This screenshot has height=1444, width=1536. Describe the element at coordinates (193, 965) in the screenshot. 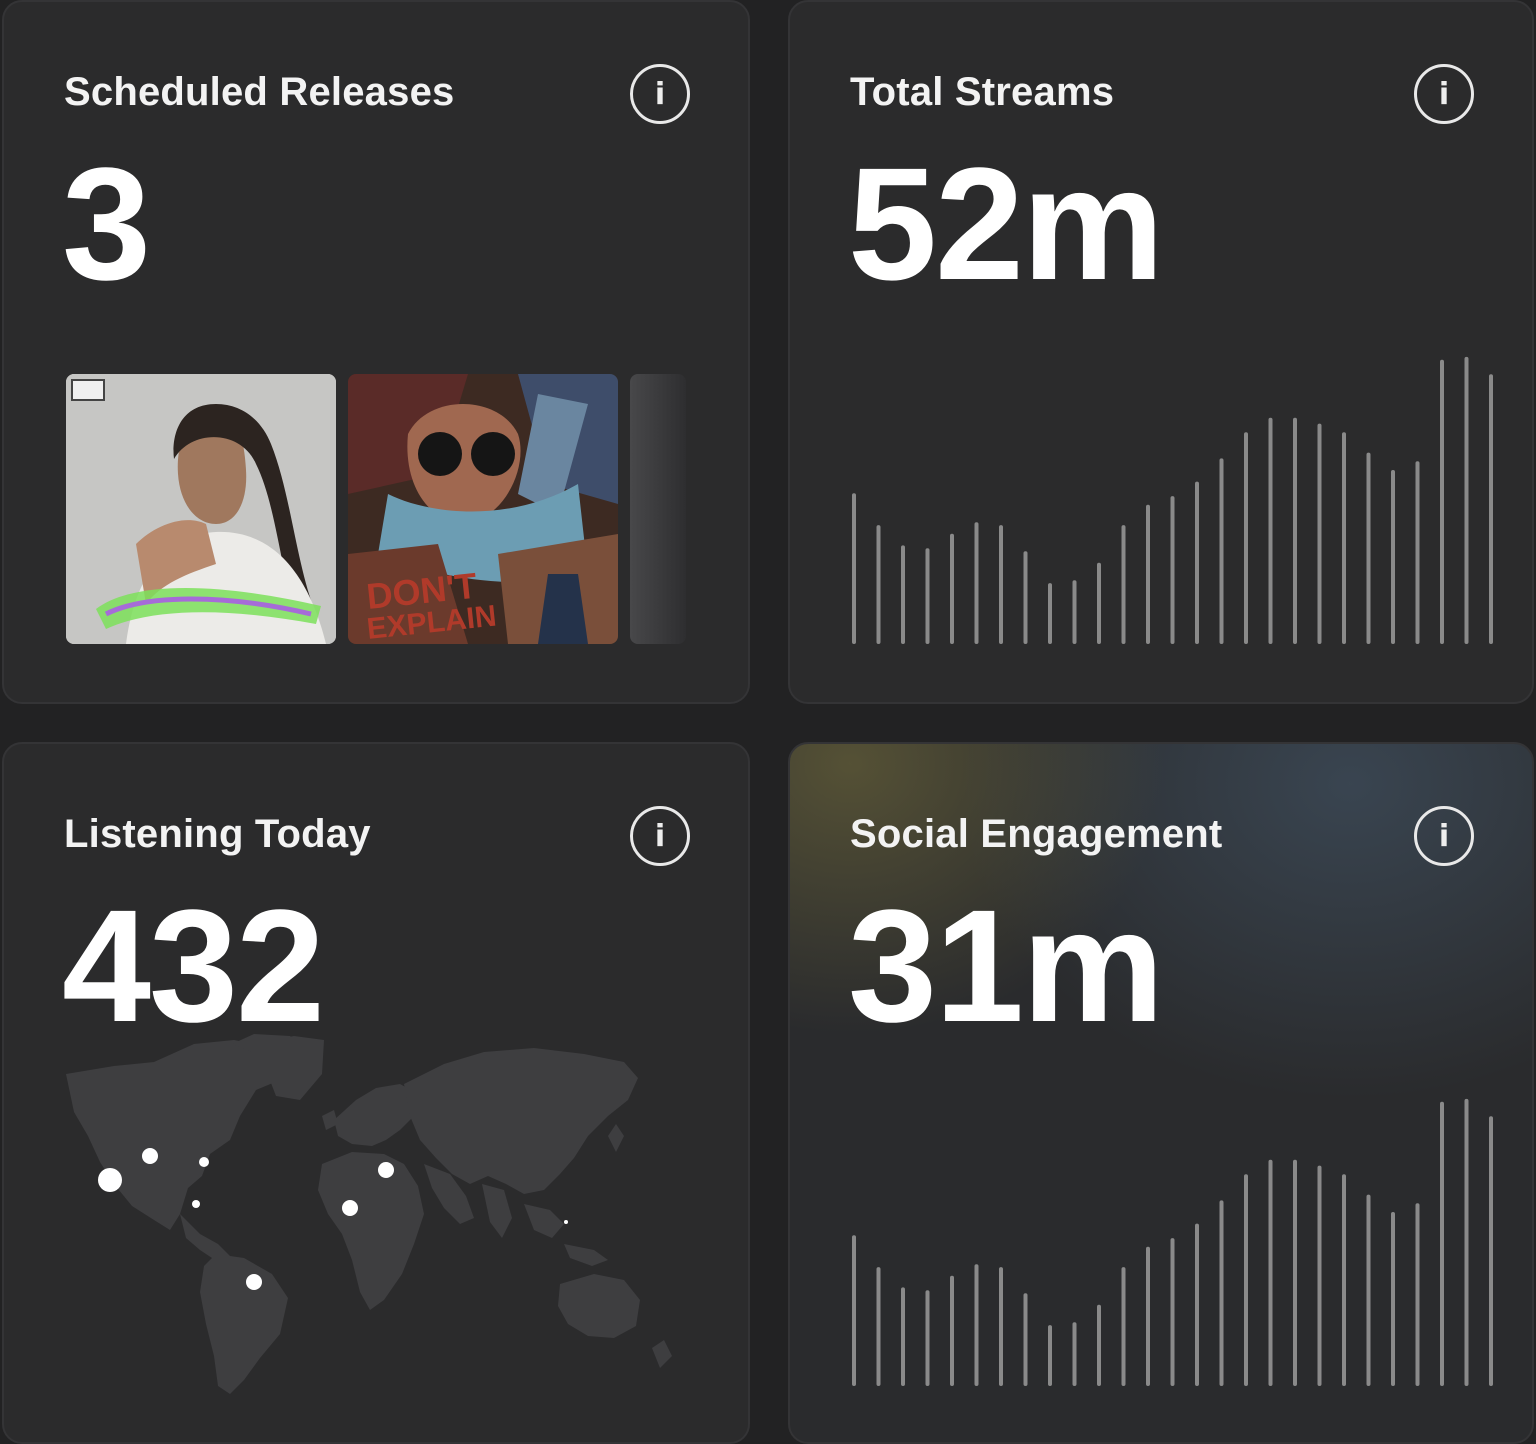

I see `metric-value: 432` at that location.